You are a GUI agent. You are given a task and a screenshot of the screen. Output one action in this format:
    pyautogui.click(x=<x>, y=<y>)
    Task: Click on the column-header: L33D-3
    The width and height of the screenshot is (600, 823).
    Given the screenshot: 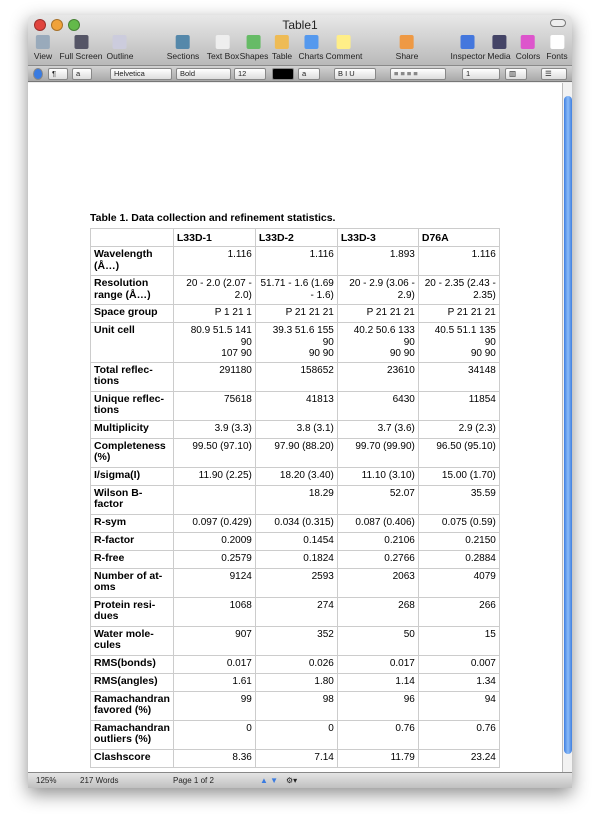 What is the action you would take?
    pyautogui.click(x=377, y=237)
    